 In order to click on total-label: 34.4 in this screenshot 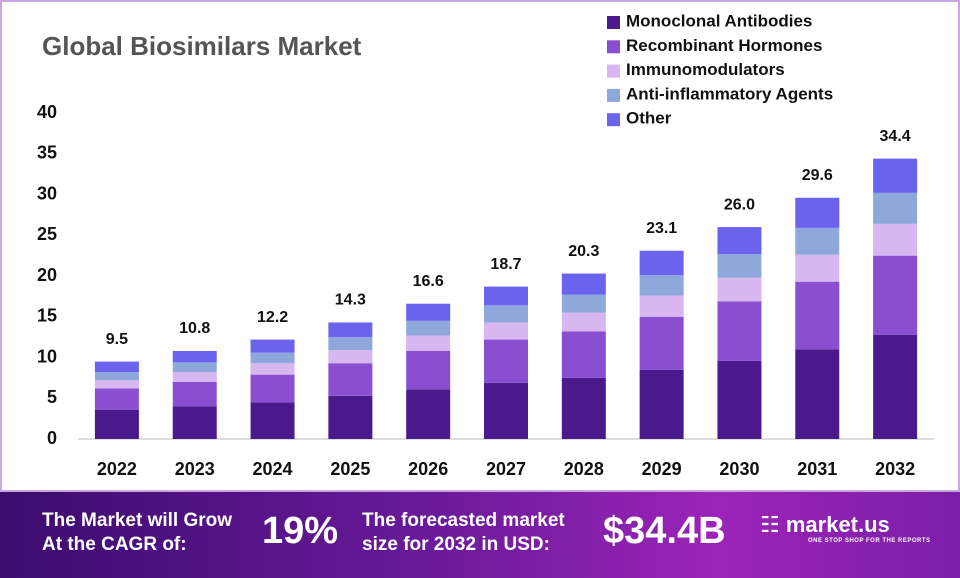, I will do `click(895, 136)`.